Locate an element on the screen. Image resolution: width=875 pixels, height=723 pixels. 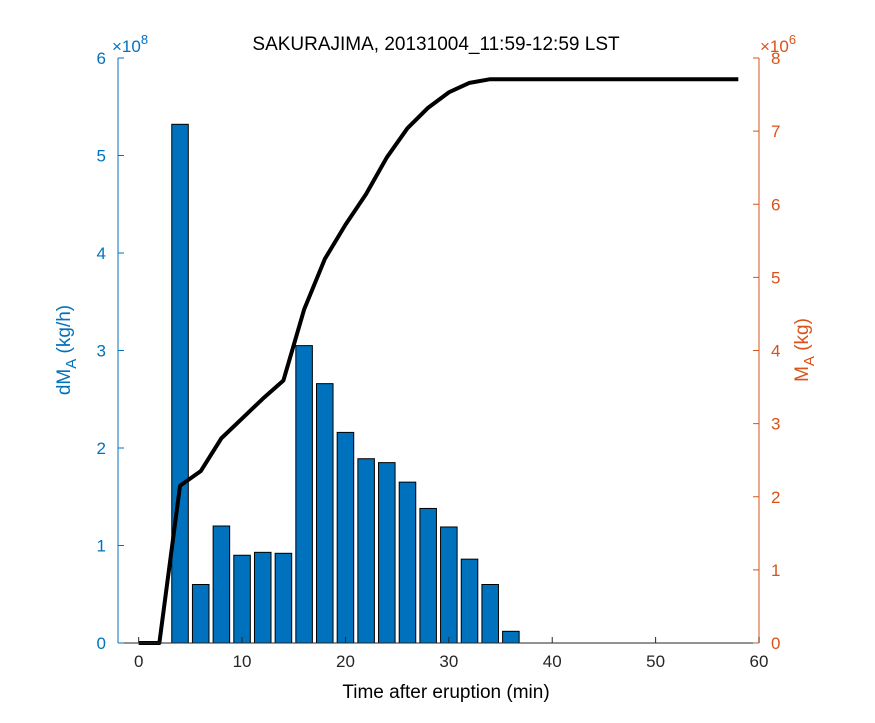
x-axis-ticks: 0 10 20 30 40 50 60 is located at coordinates (451, 654).